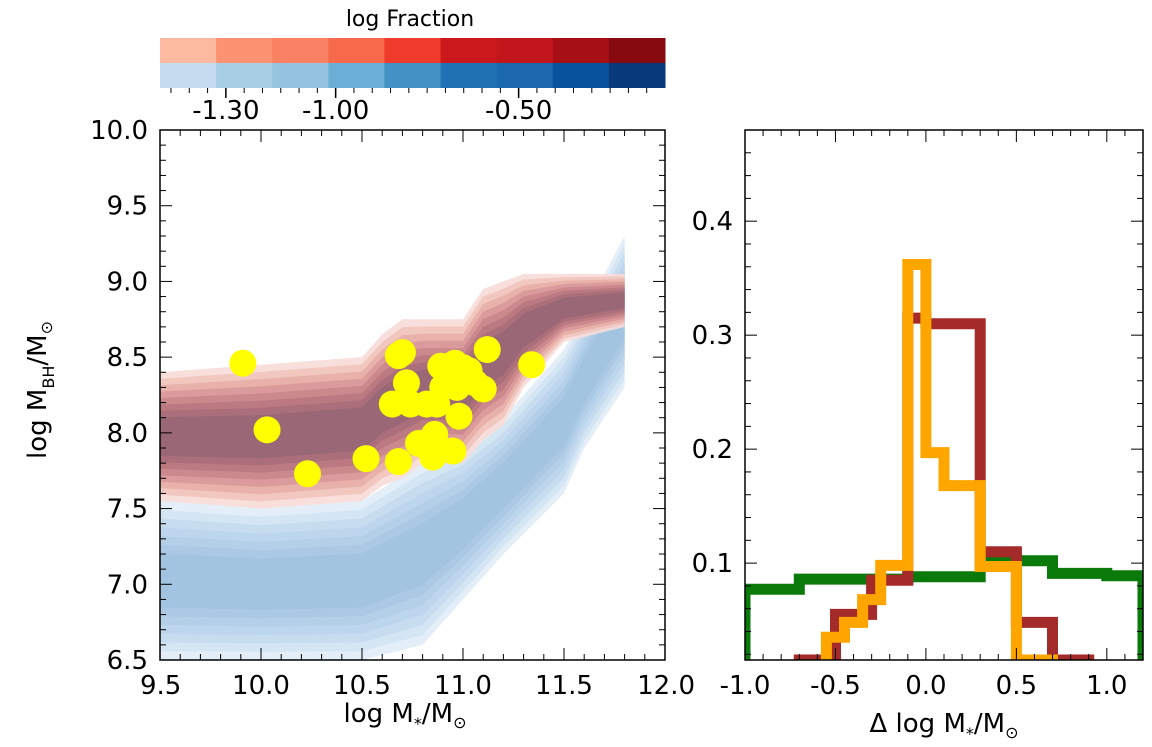 This screenshot has height=747, width=1152. What do you see at coordinates (409, 107) in the screenshot?
I see `colorbar-ticks: -1.30 -1.00 -0.50` at bounding box center [409, 107].